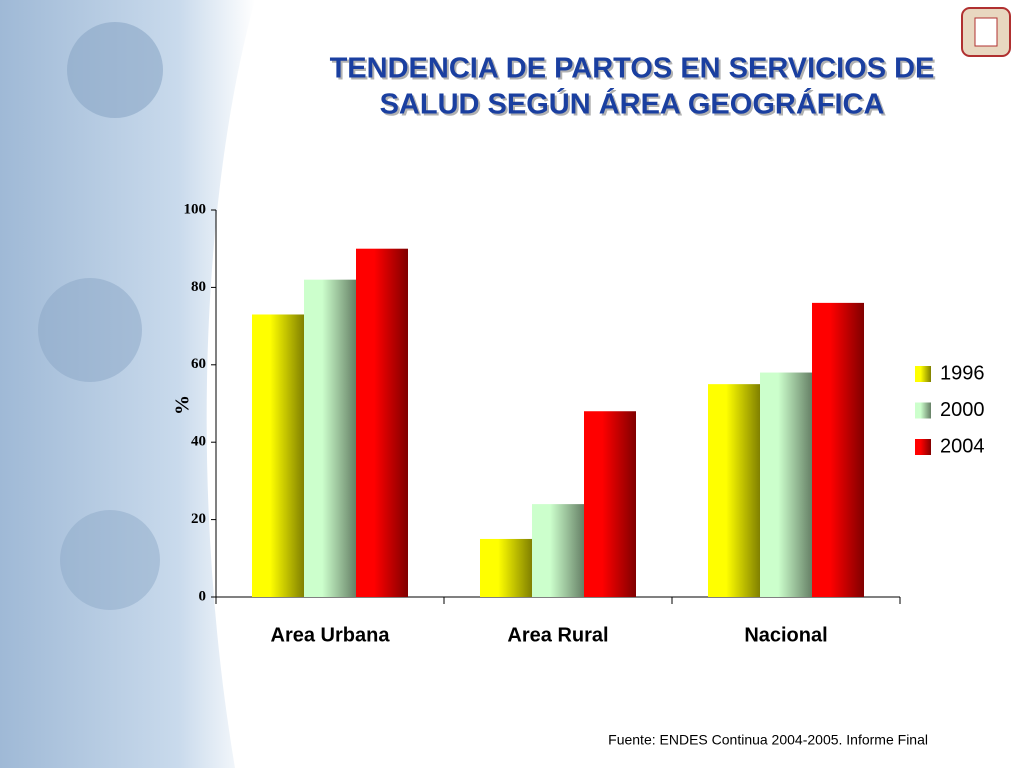  Describe the element at coordinates (198, 442) in the screenshot. I see `y-tick-label: 40` at that location.